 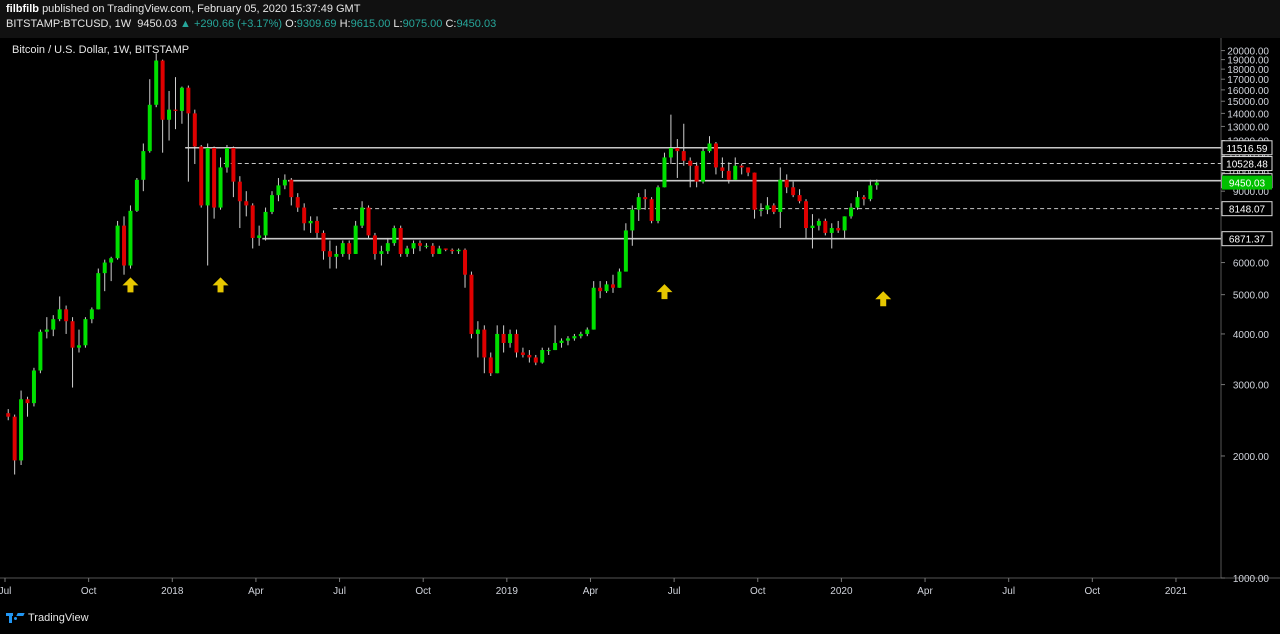 I want to click on publisher-name: filbfilb, so click(x=22, y=9).